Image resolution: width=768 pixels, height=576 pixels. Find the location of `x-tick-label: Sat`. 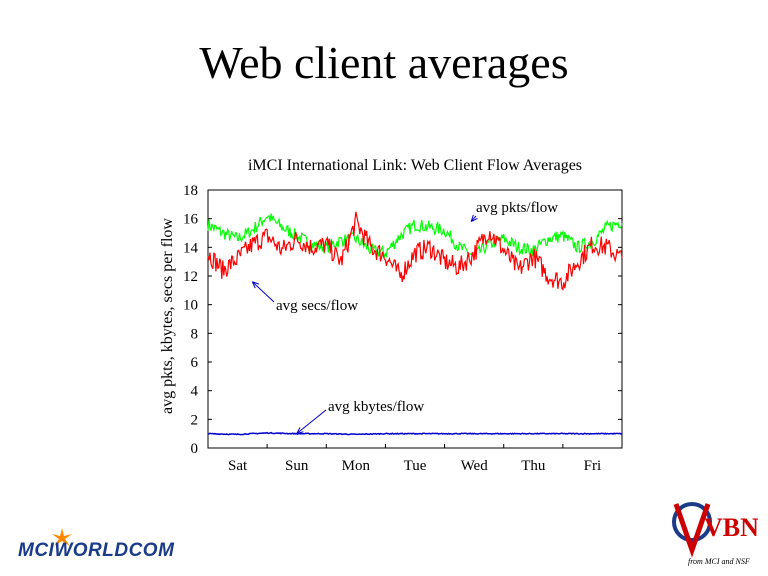

x-tick-label: Sat is located at coordinates (238, 466).